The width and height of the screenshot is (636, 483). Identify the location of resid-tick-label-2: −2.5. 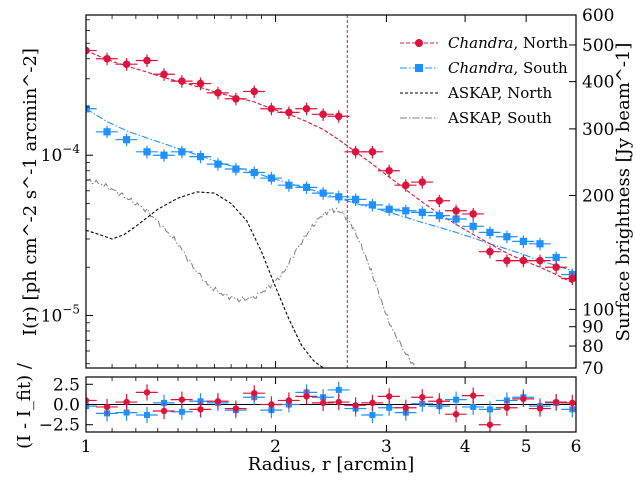
(59, 426).